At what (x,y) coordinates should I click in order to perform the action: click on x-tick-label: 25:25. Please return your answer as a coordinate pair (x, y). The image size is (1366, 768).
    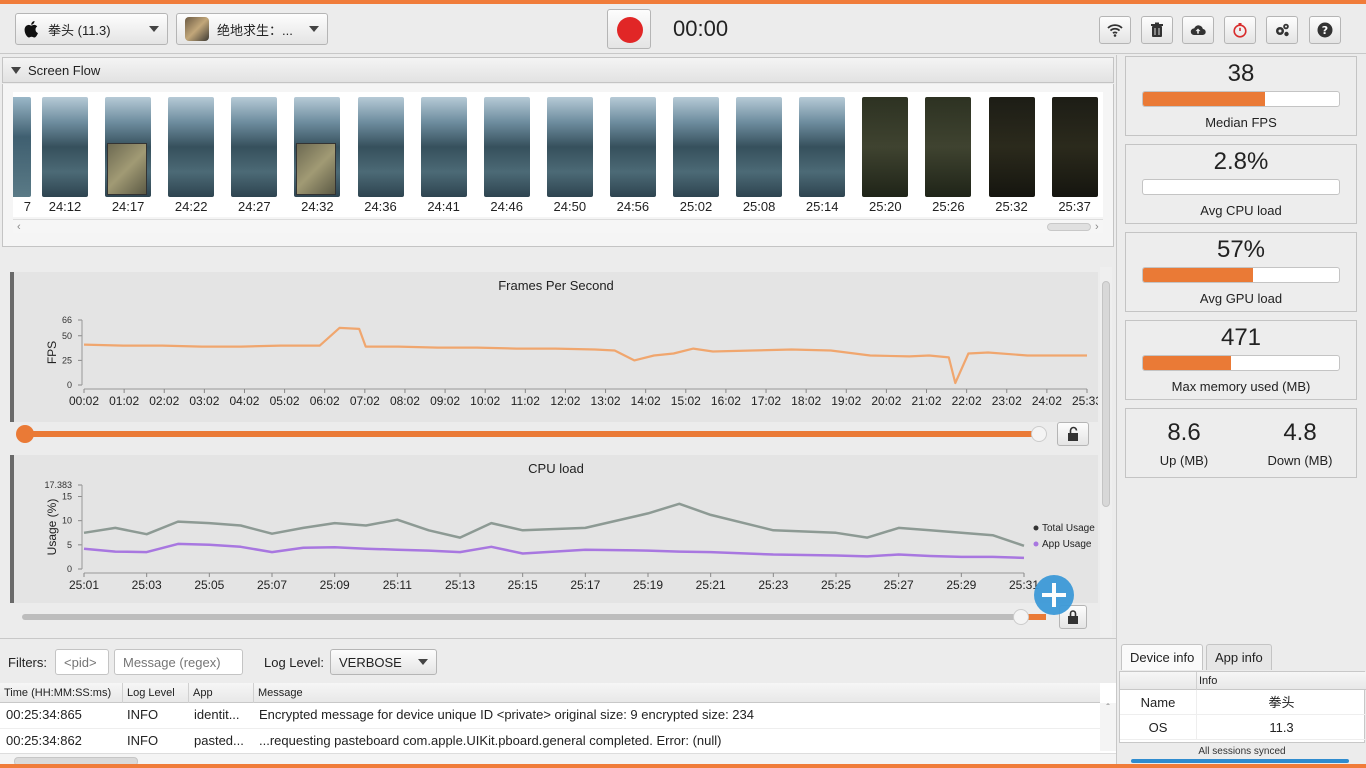
    Looking at the image, I should click on (836, 585).